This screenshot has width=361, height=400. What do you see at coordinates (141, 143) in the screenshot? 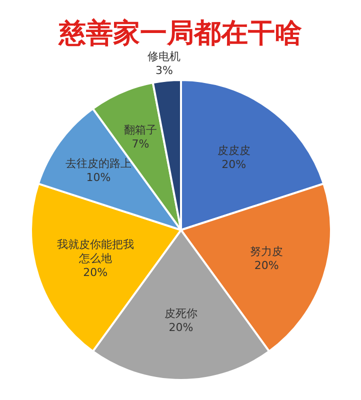
I see `data-label: 7%` at bounding box center [141, 143].